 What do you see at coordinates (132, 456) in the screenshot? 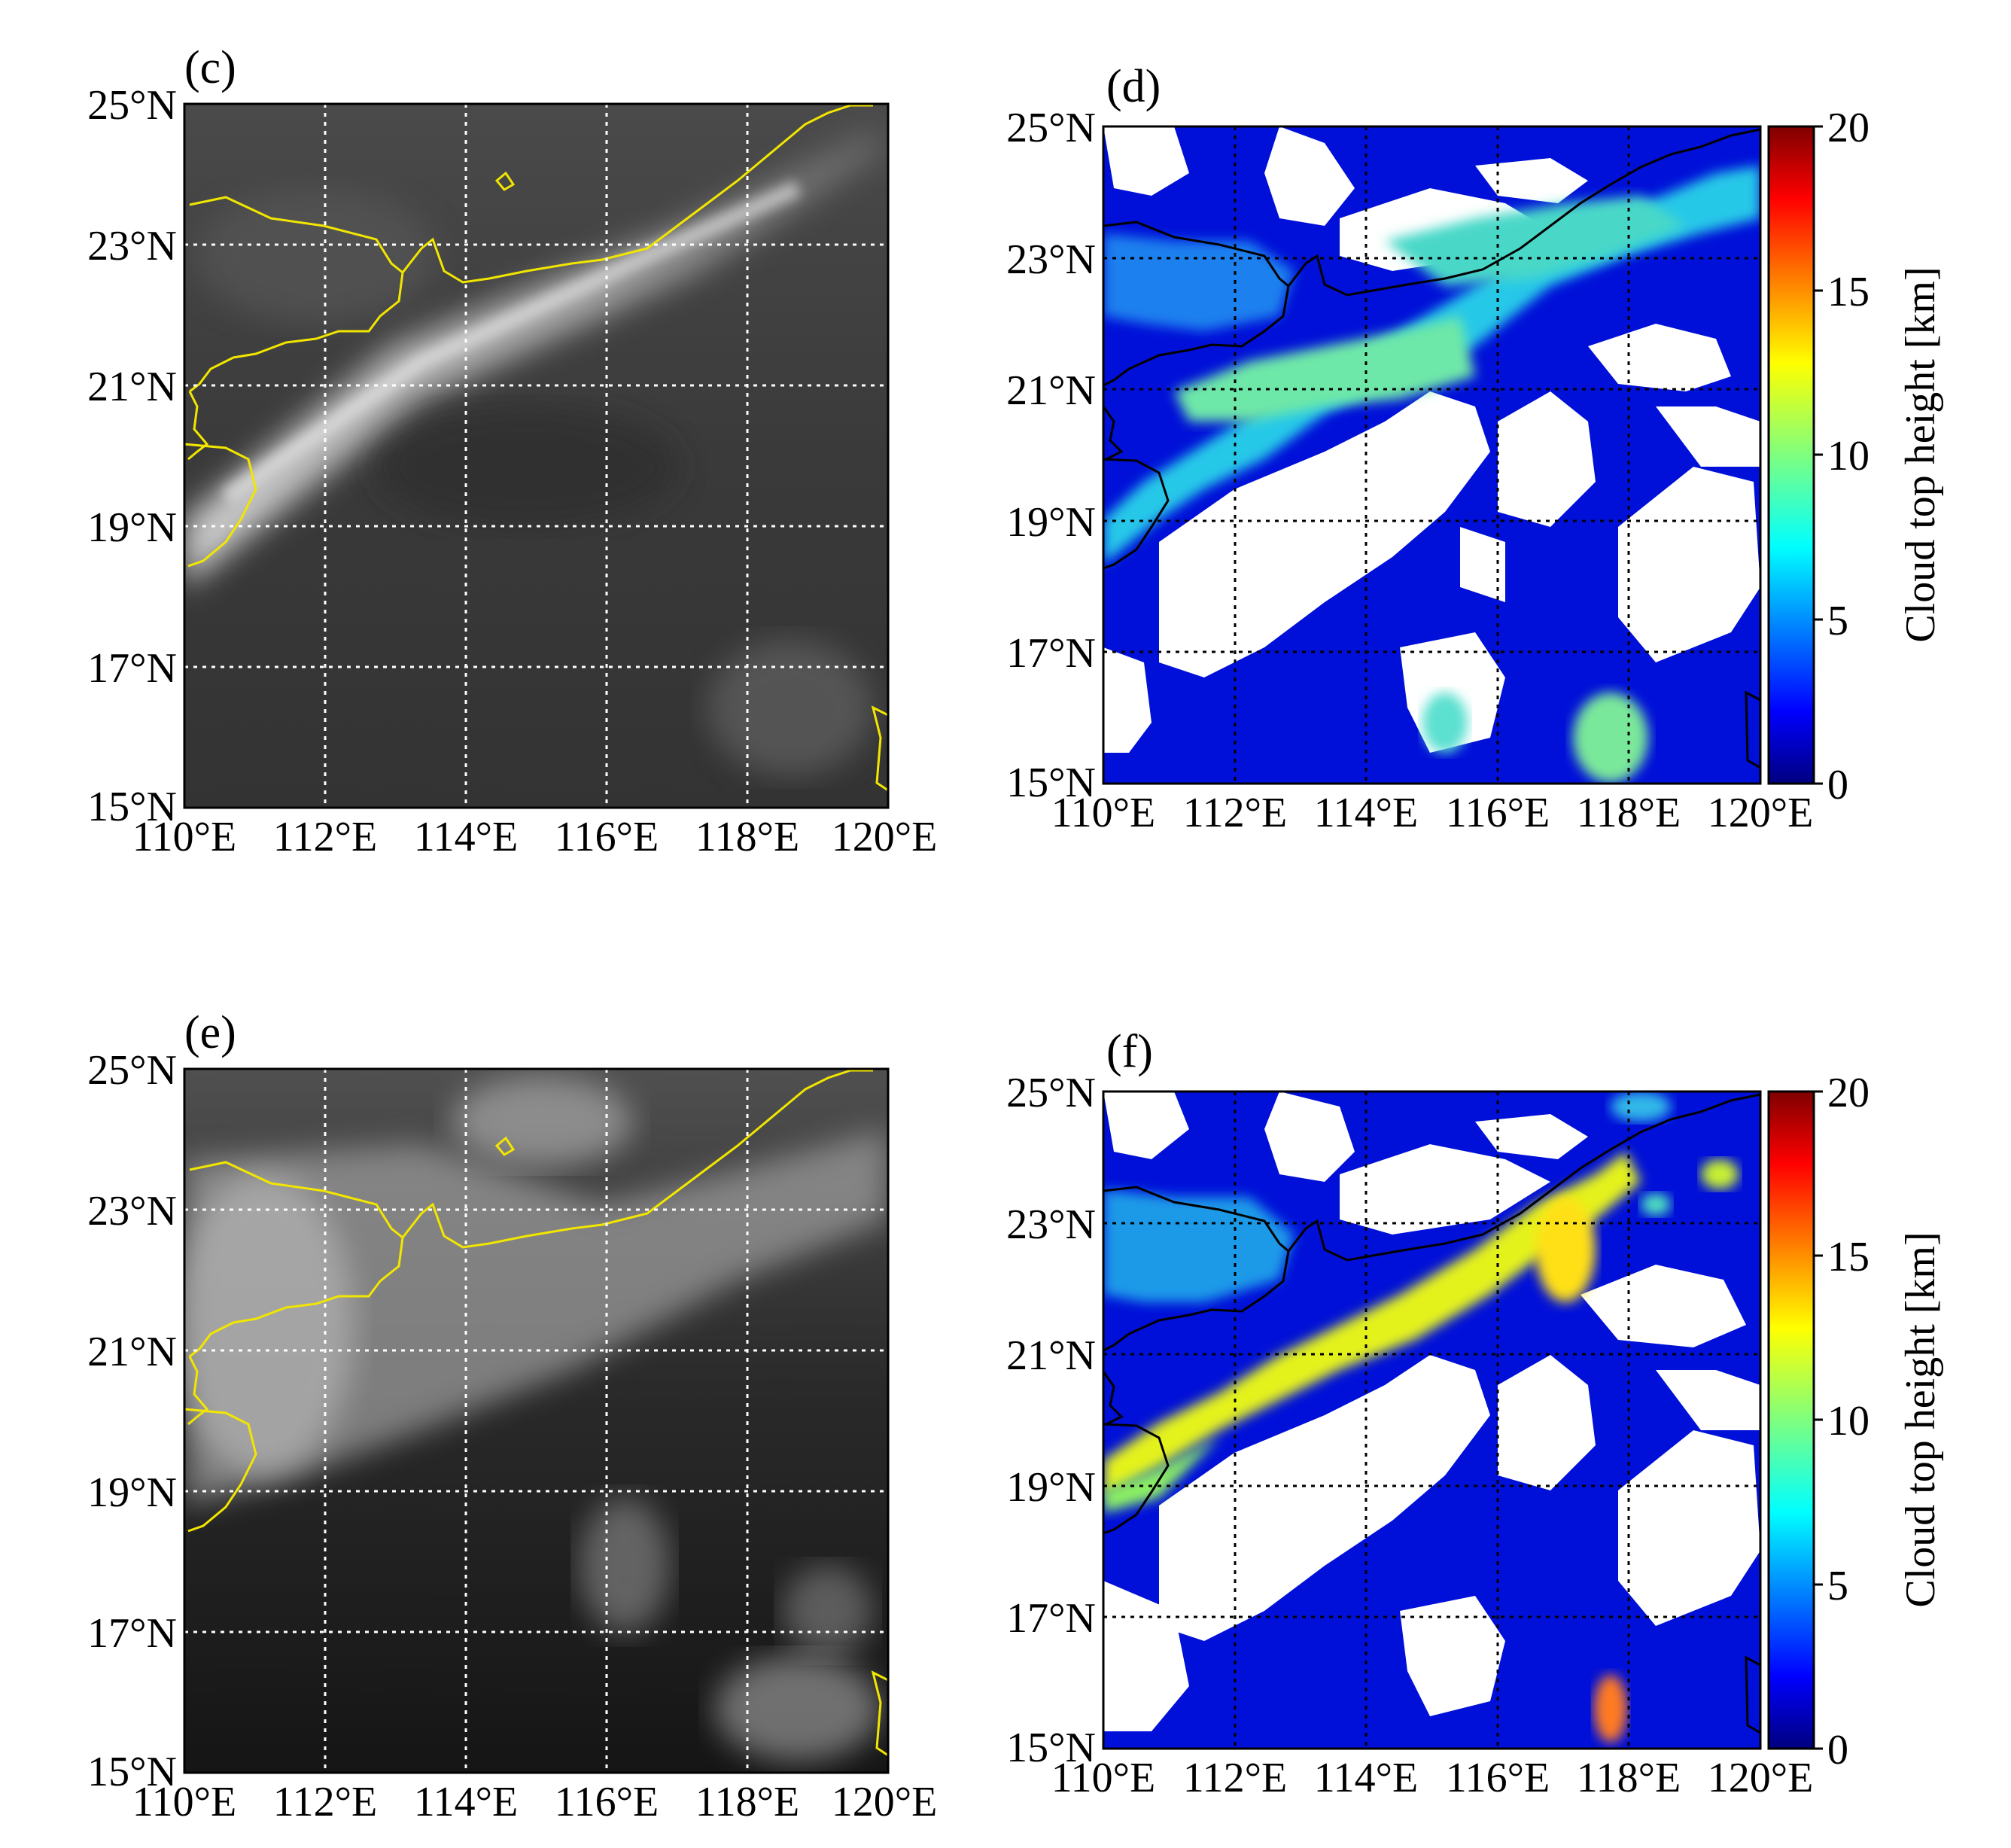
I see `panel-c-lat-ticks: 25°N 23°N 21°N 19°N 17°N 15°N` at bounding box center [132, 456].